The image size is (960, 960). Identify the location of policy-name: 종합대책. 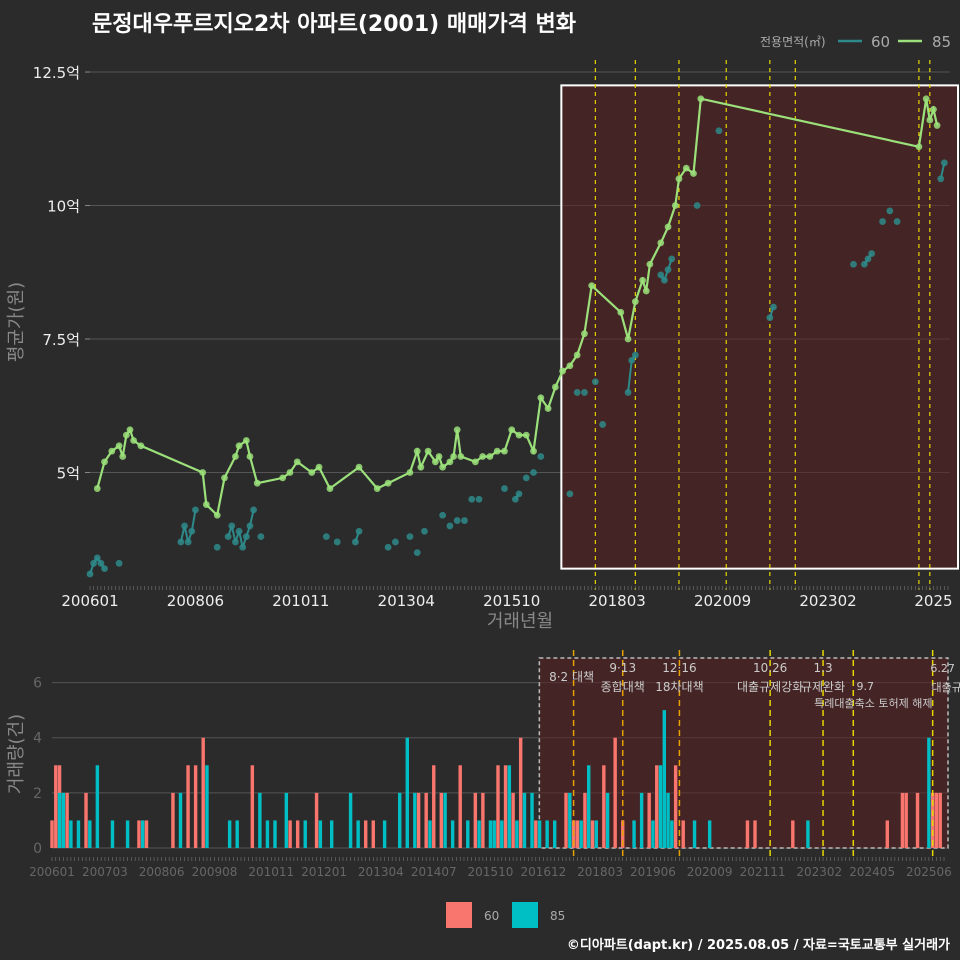
(623, 686).